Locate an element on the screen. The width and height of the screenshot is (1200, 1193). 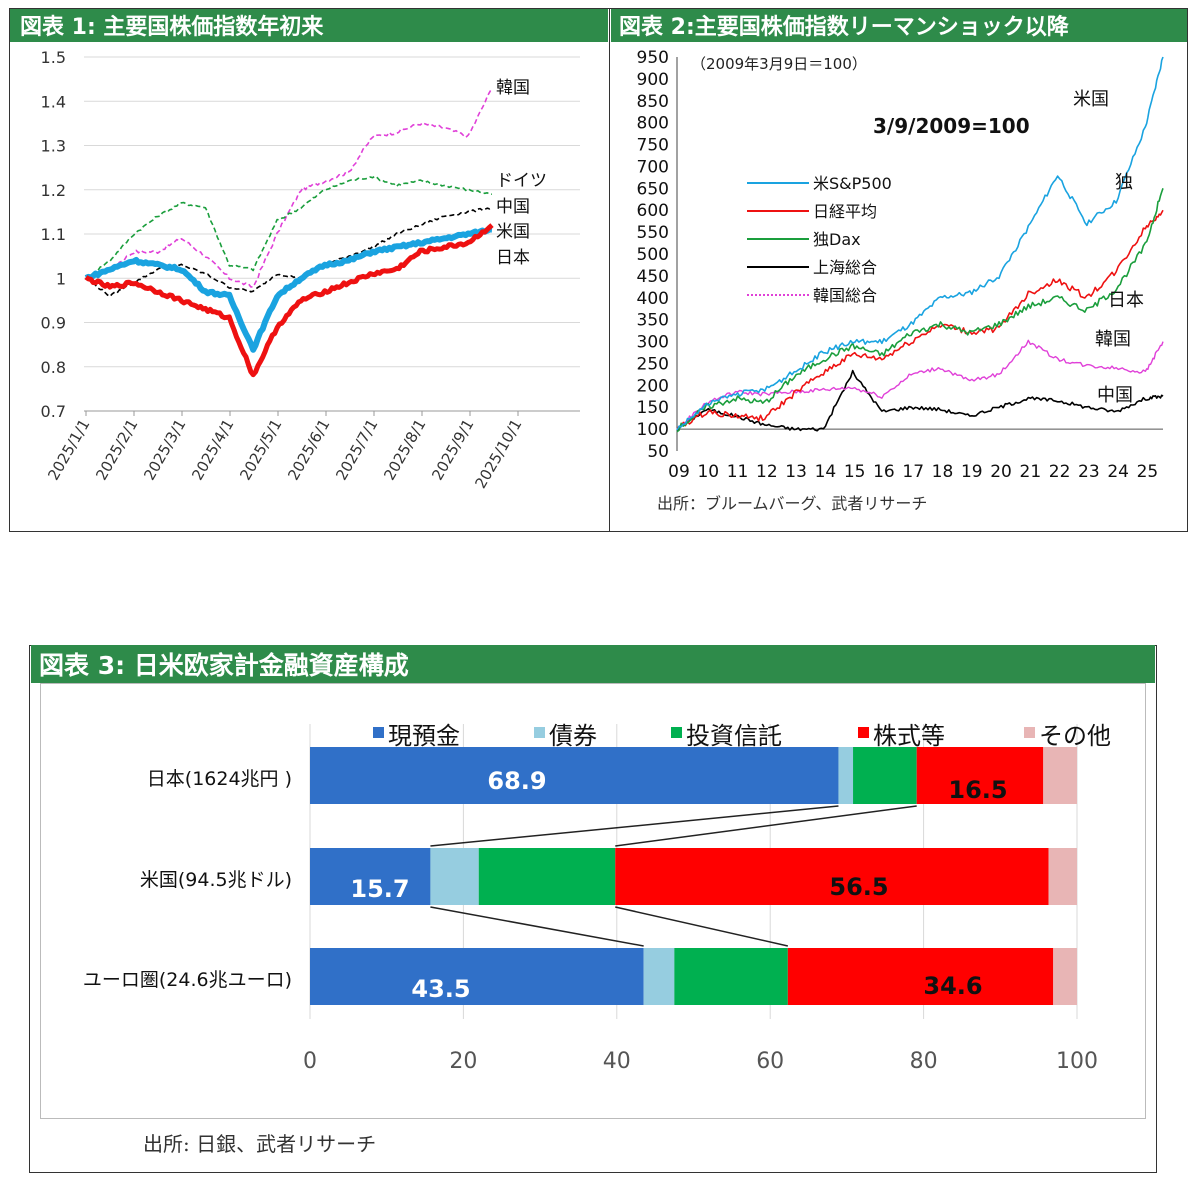
chart3-title: 図表 3: 日米欧家計金融資産構成 is located at coordinates (224, 665).